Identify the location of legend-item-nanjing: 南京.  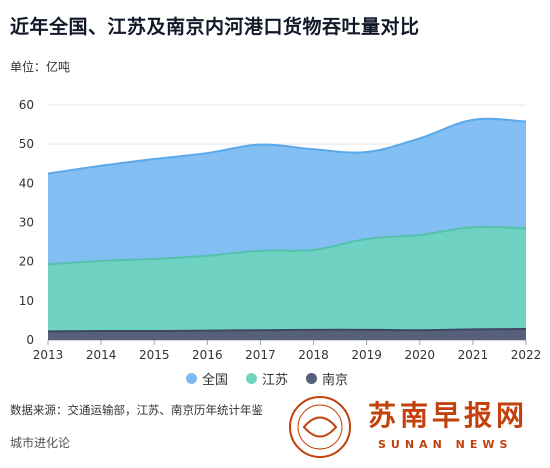
(327, 378).